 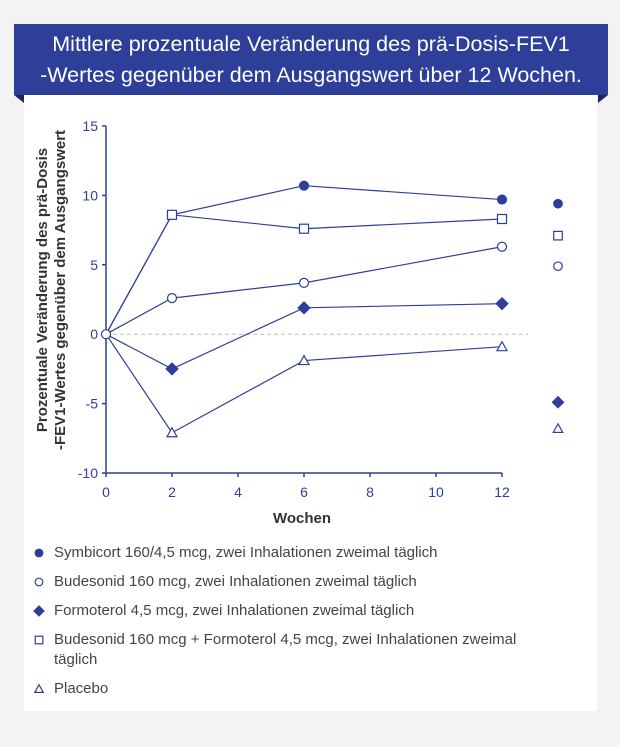 I want to click on x-axis-label: Wochen, so click(x=302, y=518).